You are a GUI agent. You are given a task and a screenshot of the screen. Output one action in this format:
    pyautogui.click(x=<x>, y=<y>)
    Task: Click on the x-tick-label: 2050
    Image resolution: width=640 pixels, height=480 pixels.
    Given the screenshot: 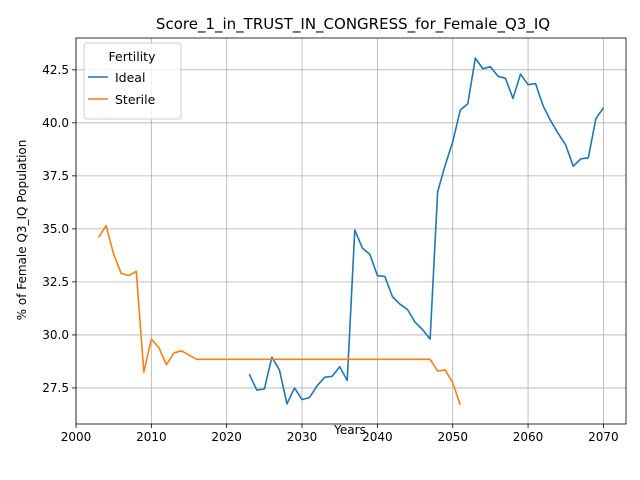 What is the action you would take?
    pyautogui.click(x=452, y=437)
    